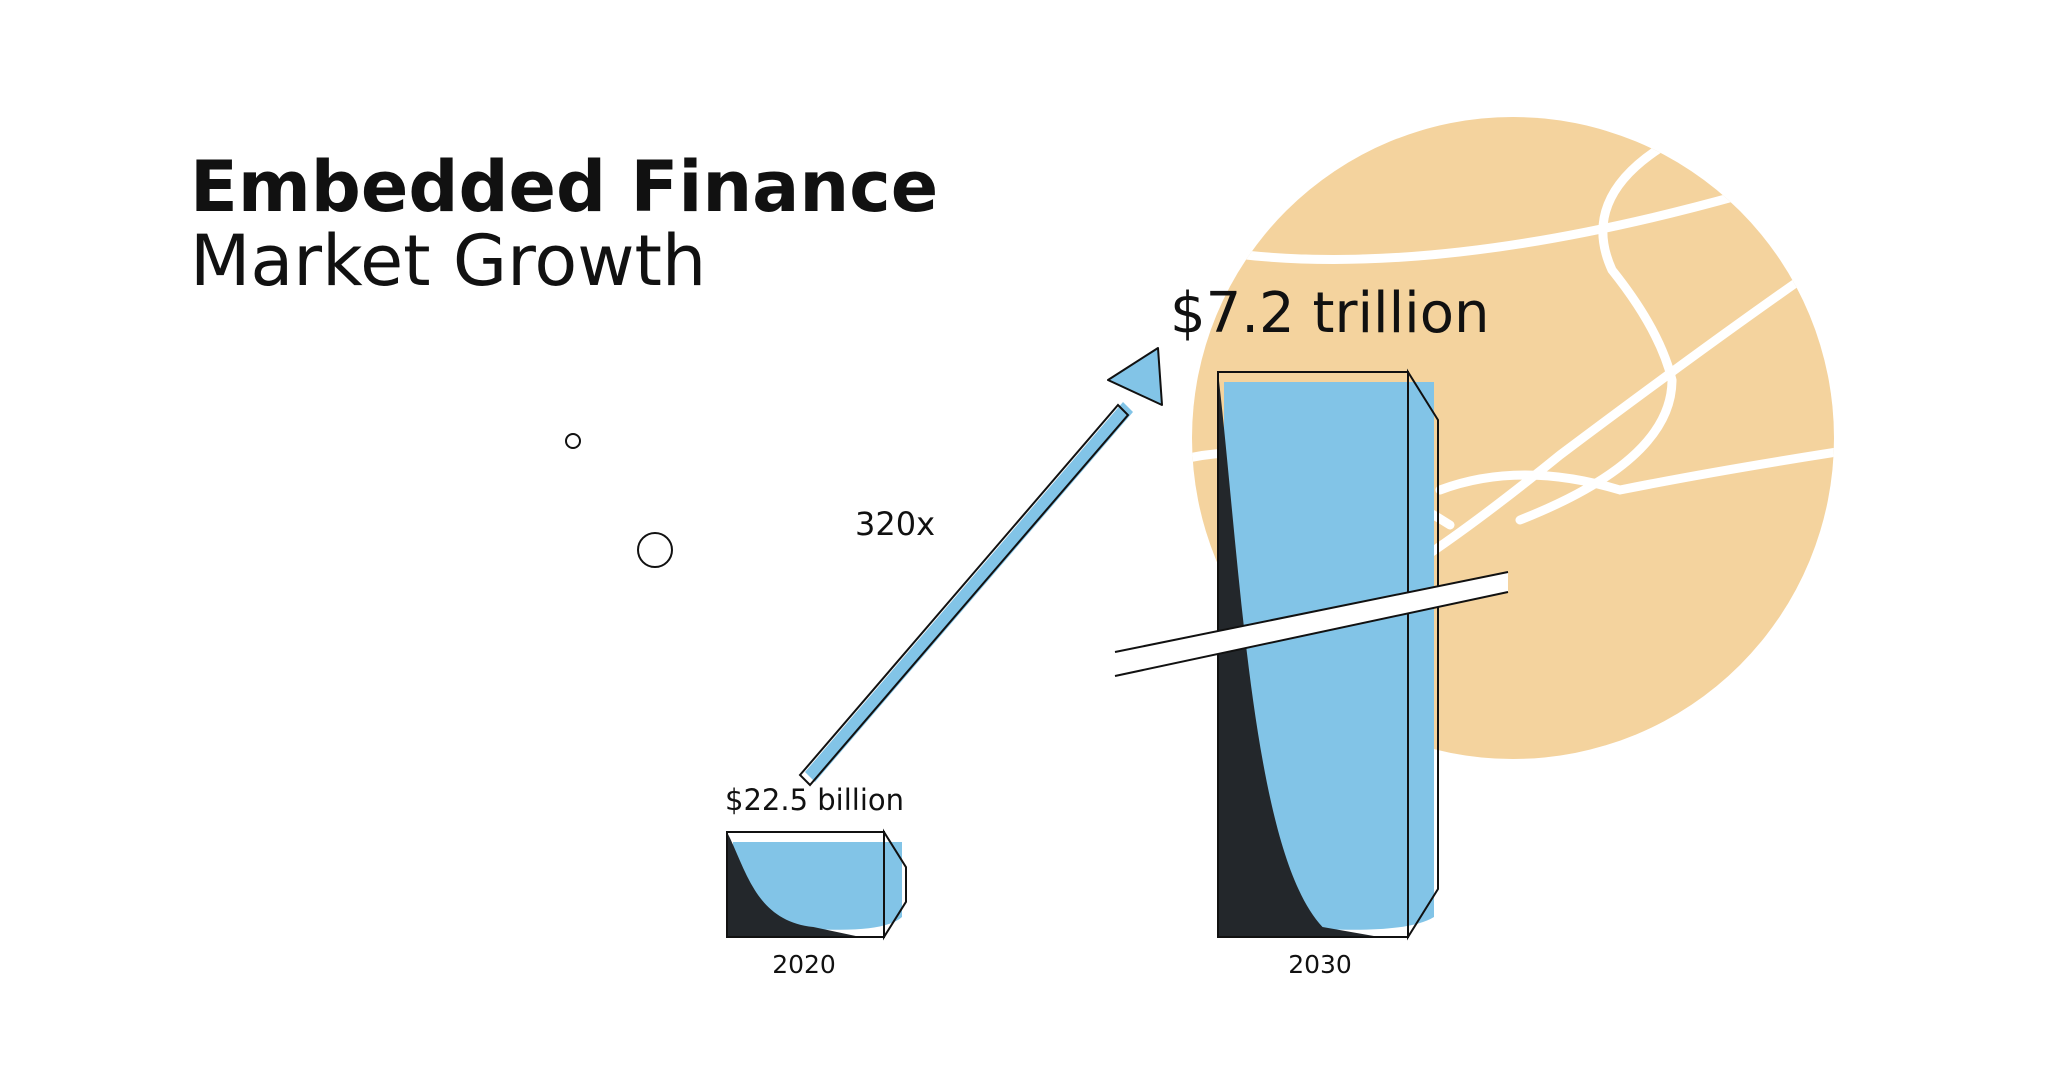 This screenshot has width=2048, height=1075. I want to click on bar-shadow-2020, so click(794, 884).